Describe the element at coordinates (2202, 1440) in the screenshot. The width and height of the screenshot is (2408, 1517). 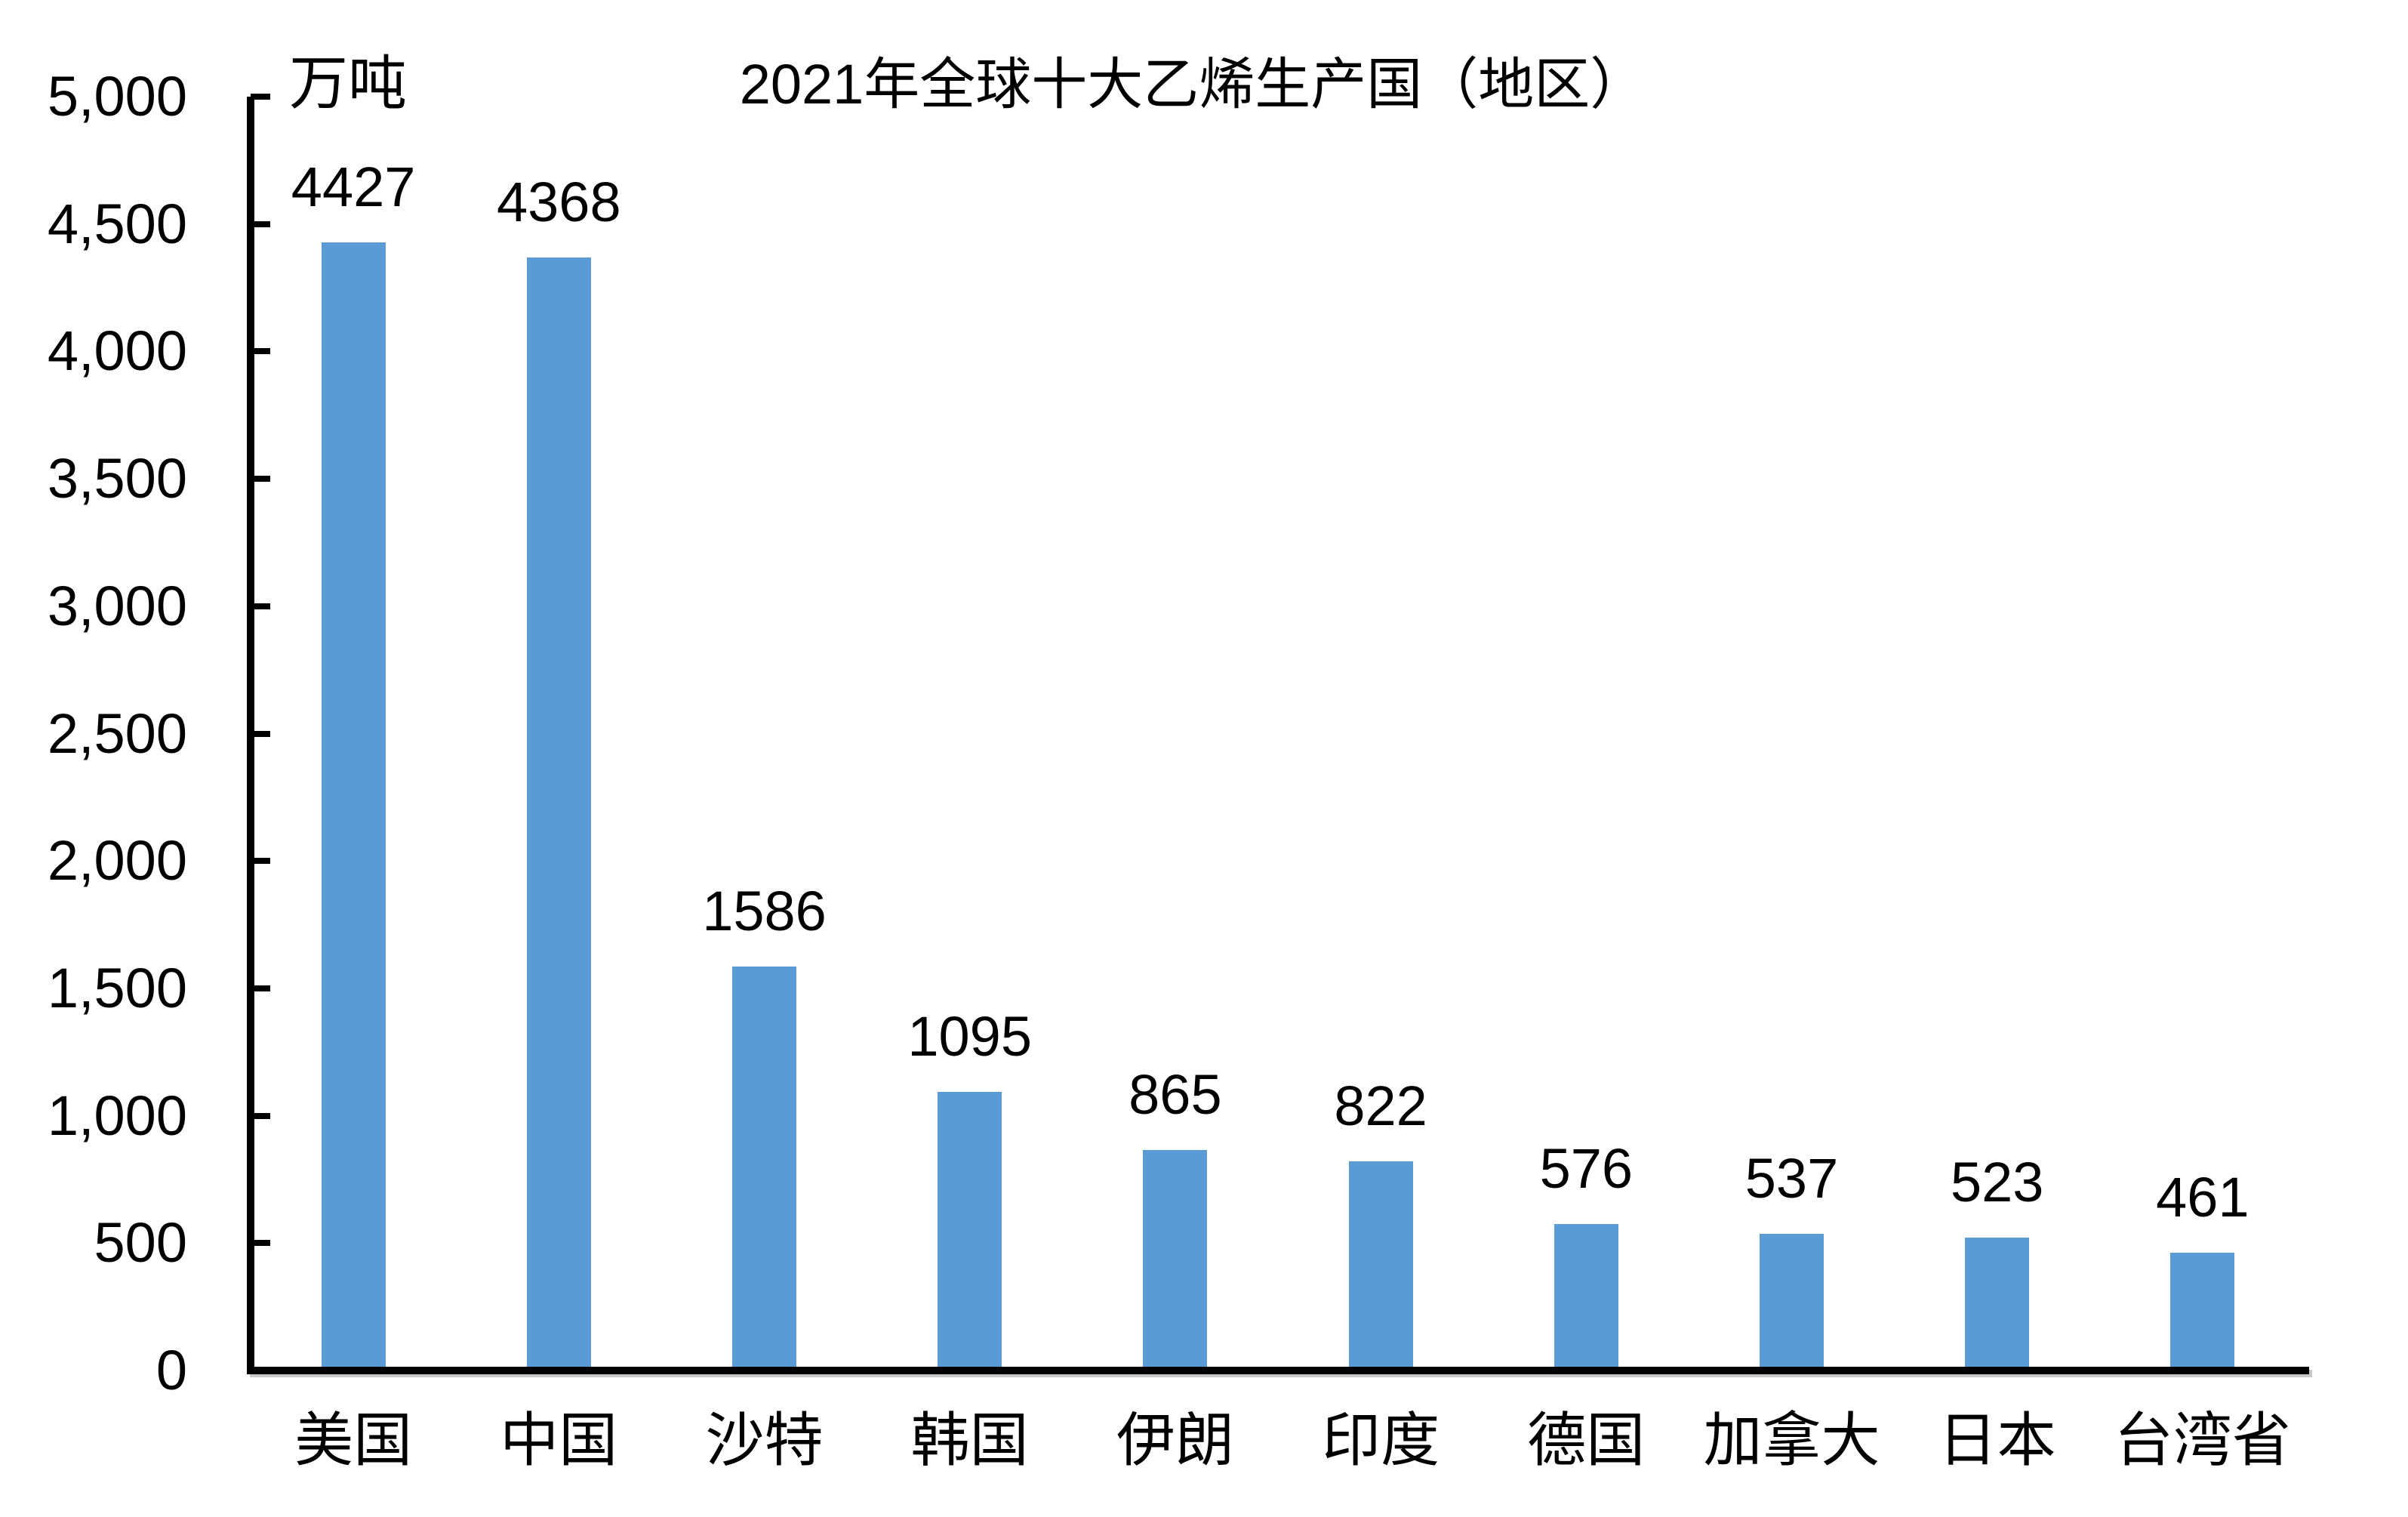
I see `x-category-label: 台湾省` at that location.